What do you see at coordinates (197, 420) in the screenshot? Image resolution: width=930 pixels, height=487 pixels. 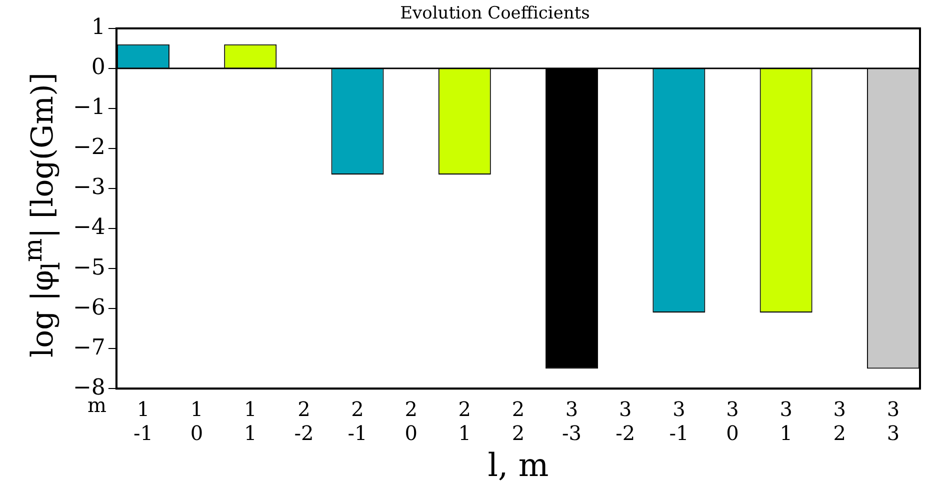 I see `x-tick-label: 1 0` at bounding box center [197, 420].